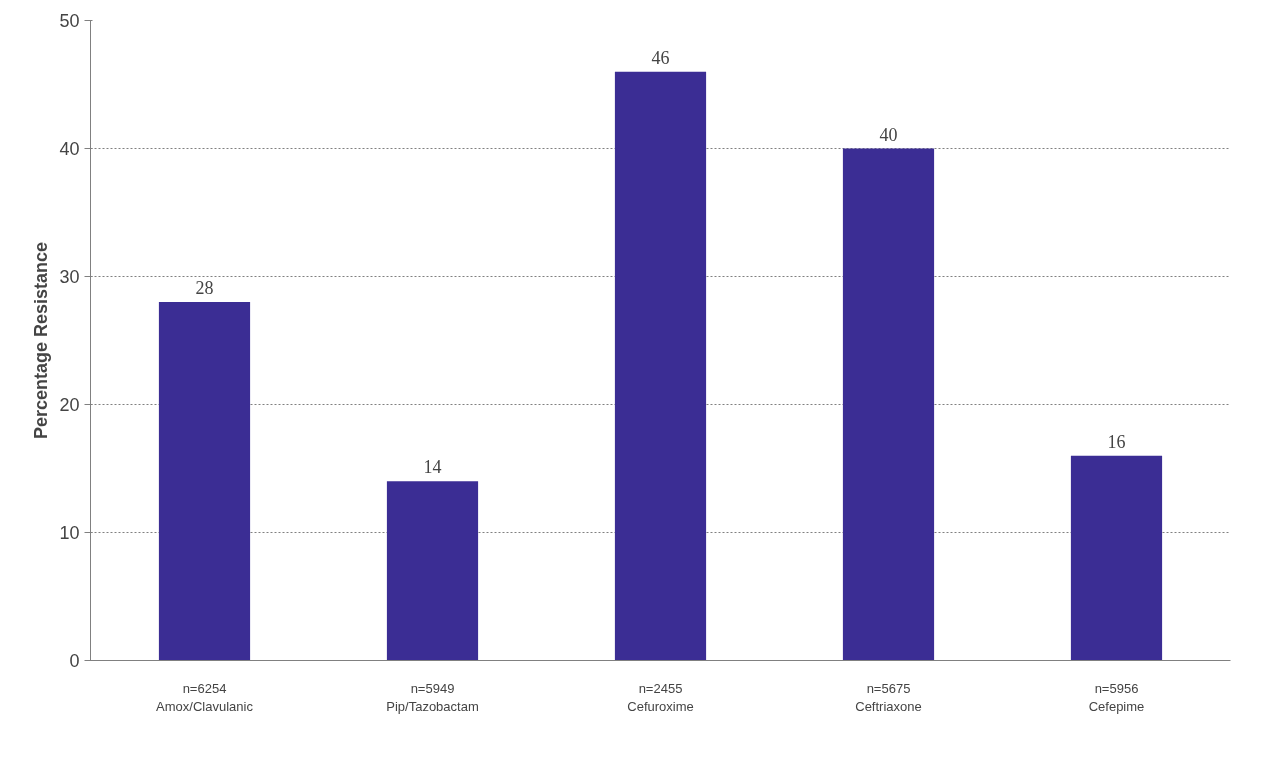 The image size is (1262, 763). Describe the element at coordinates (888, 697) in the screenshot. I see `x-tick-label: n=5675 Ceftriaxone` at that location.